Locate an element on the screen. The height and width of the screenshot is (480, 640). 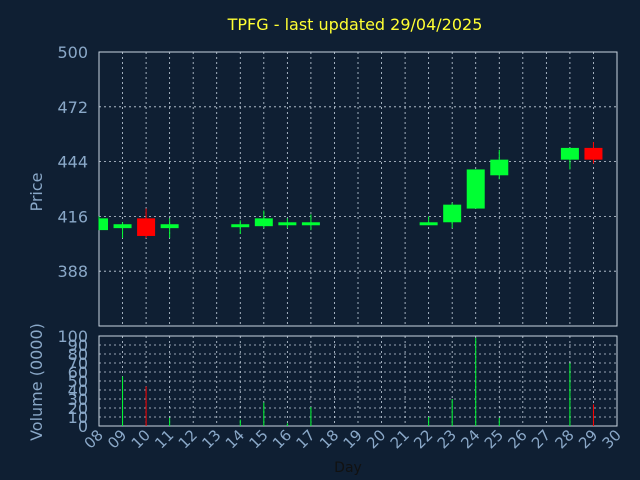
x-tick-label: 24 is located at coordinates (470, 439).